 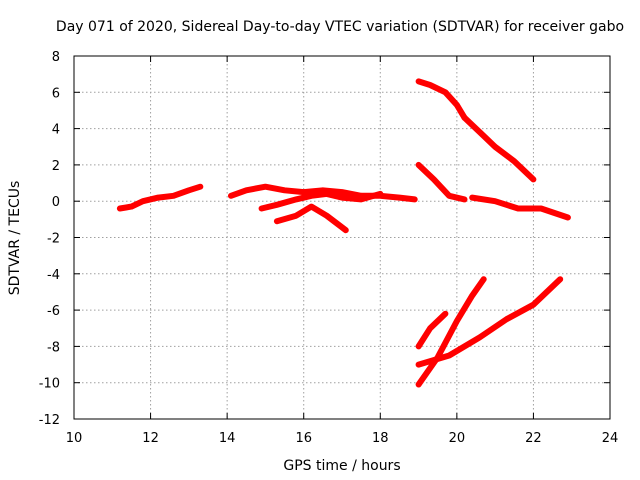 I want to click on x-tick-label: 18, so click(x=380, y=438).